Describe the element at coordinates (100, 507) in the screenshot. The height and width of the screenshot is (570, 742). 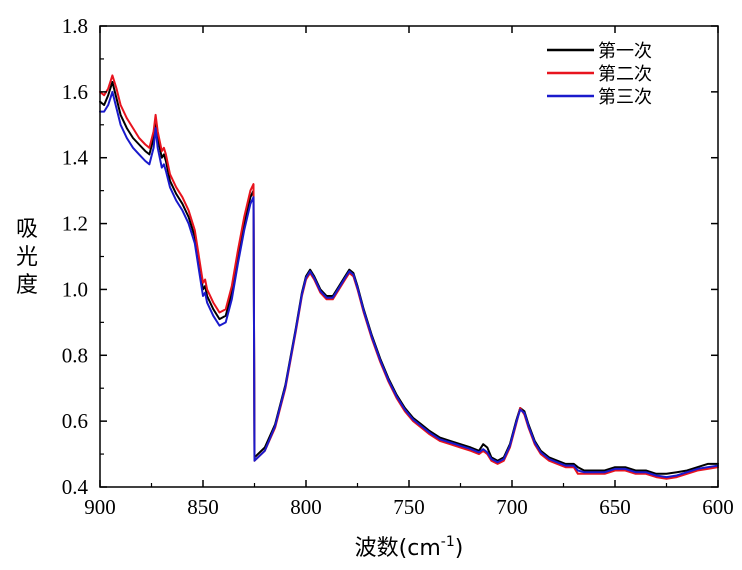
I see `x-tick-label: 900` at that location.